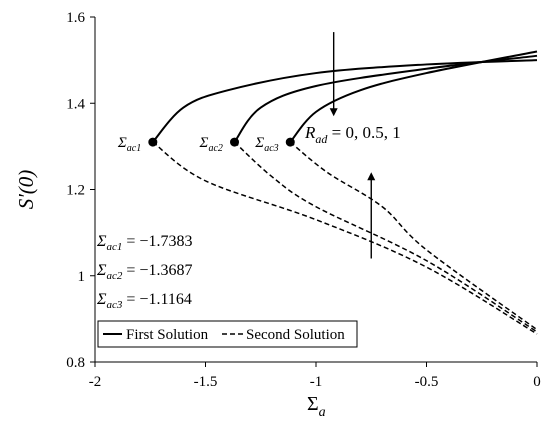 This screenshot has height=425, width=550. Describe the element at coordinates (26, 190) in the screenshot. I see `y-axis-label: S′(0)` at that location.